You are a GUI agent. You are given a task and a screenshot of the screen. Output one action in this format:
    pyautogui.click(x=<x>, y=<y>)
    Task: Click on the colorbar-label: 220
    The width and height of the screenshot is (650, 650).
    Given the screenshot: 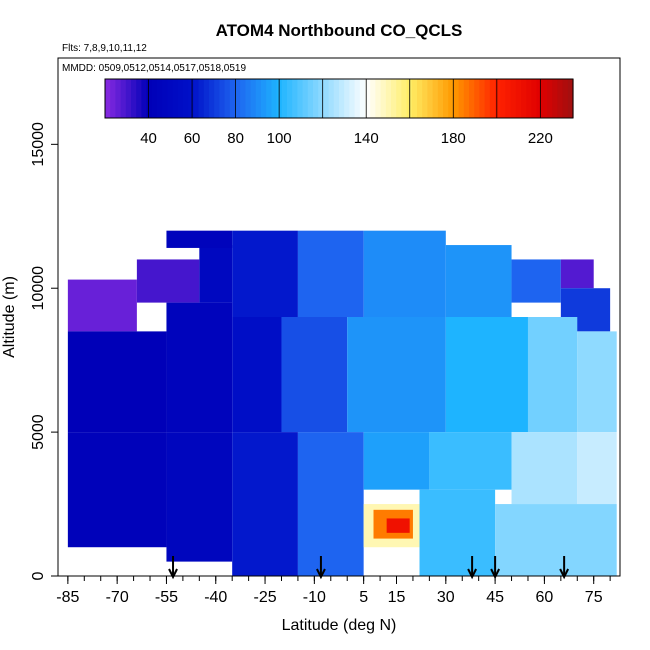 What is the action you would take?
    pyautogui.click(x=540, y=138)
    